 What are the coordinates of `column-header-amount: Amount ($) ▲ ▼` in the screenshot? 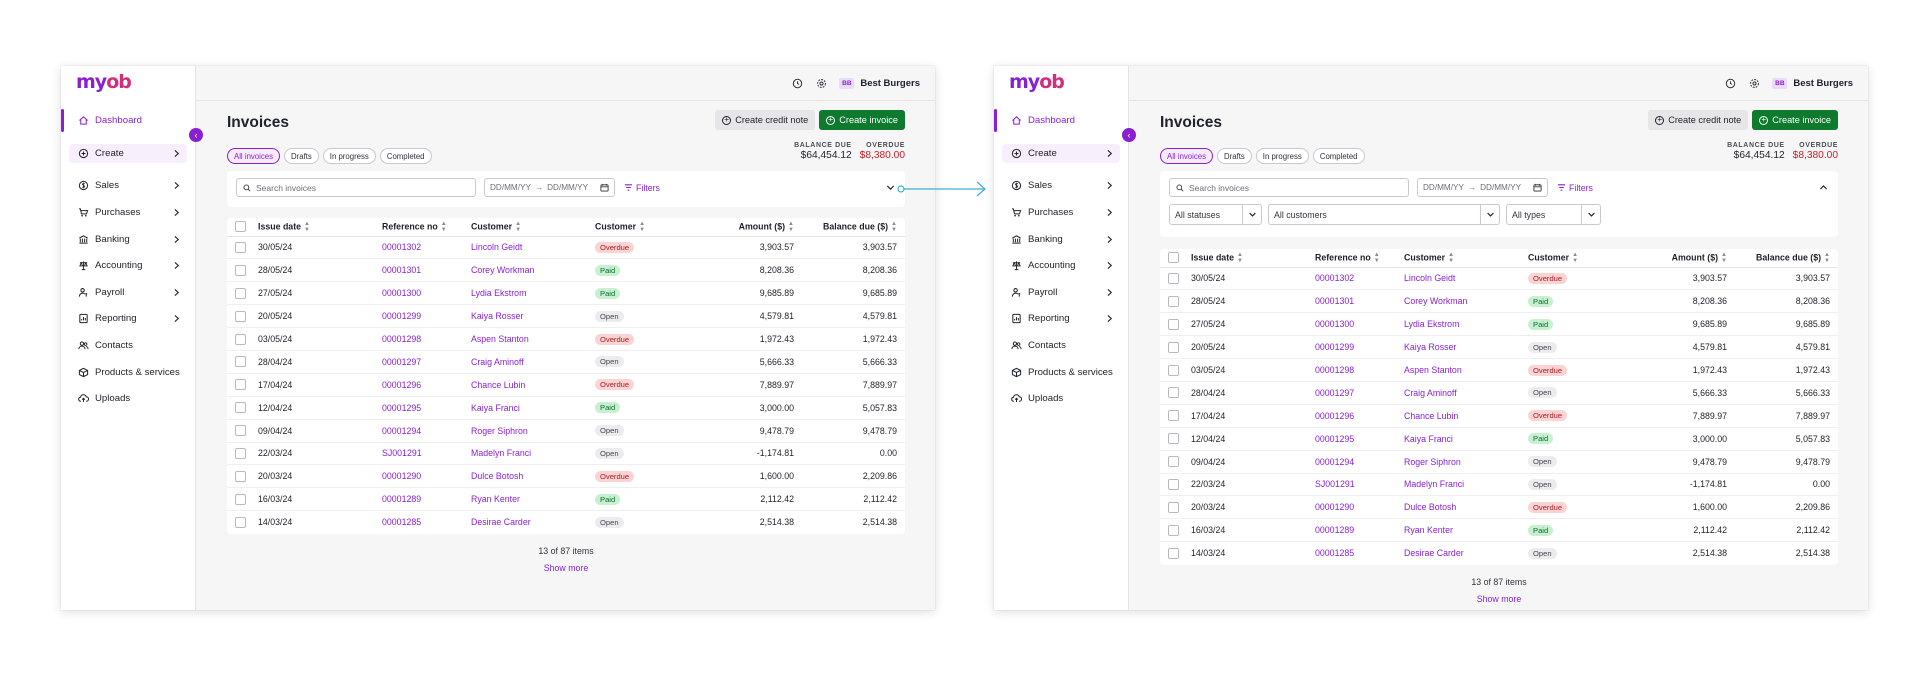 It's located at (734, 227).